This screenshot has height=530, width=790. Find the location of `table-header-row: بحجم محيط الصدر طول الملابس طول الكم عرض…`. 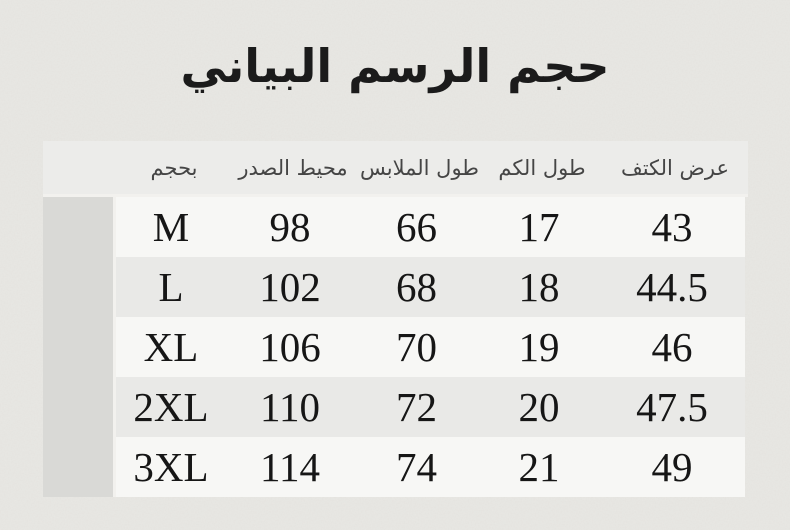

table-header-row: بحجم محيط الصدر طول الملابس طول الكم عرض… is located at coordinates (395, 169).